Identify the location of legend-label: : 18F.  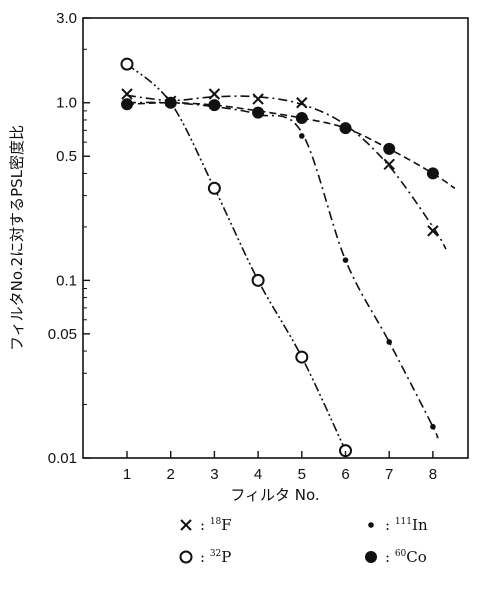
(216, 525).